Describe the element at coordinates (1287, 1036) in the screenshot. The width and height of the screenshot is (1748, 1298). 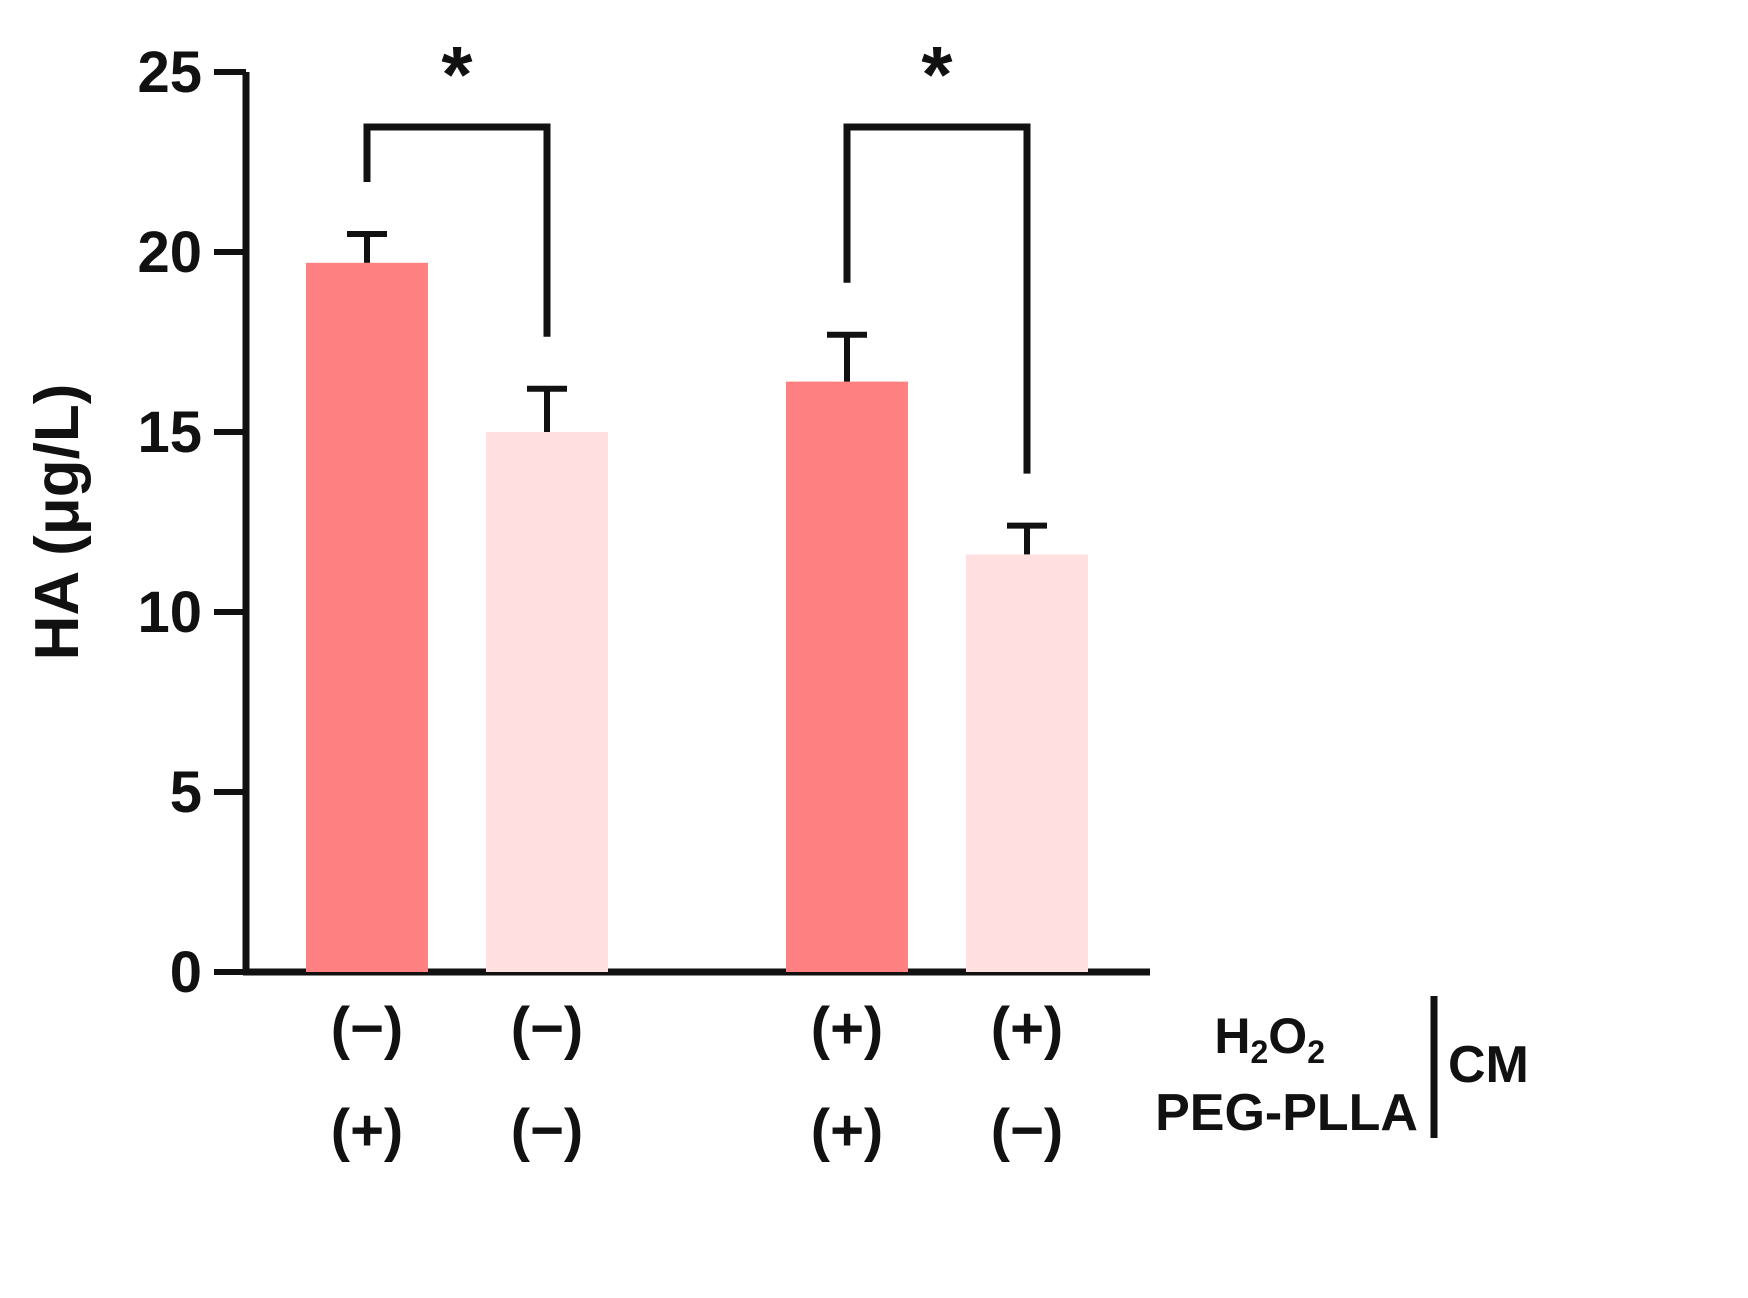
I see `formula-part: O` at that location.